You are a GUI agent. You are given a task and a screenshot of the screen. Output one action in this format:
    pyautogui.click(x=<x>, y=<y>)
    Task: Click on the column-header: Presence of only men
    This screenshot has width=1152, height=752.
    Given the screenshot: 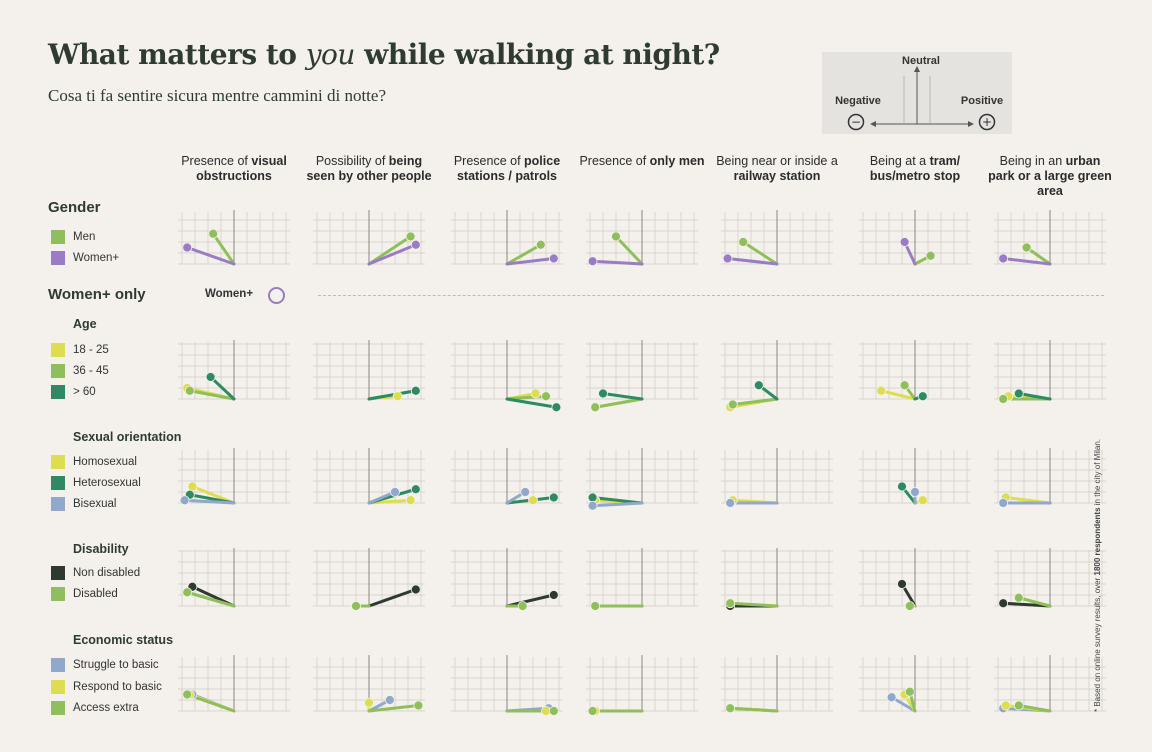 What is the action you would take?
    pyautogui.click(x=642, y=161)
    